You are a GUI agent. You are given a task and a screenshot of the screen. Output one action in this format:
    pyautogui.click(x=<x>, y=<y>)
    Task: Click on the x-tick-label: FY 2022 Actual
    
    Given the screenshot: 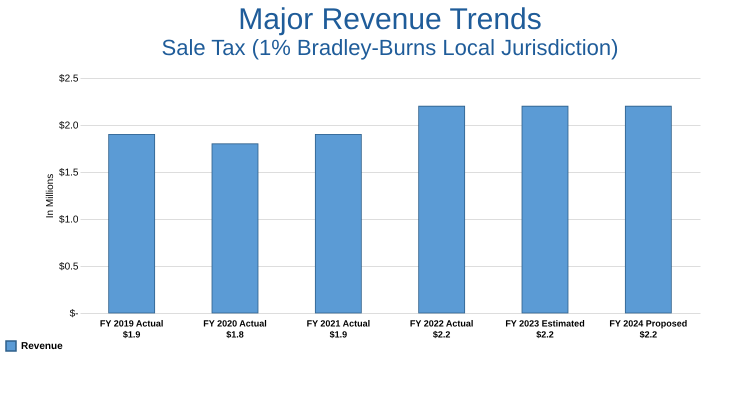 What is the action you would take?
    pyautogui.click(x=442, y=323)
    